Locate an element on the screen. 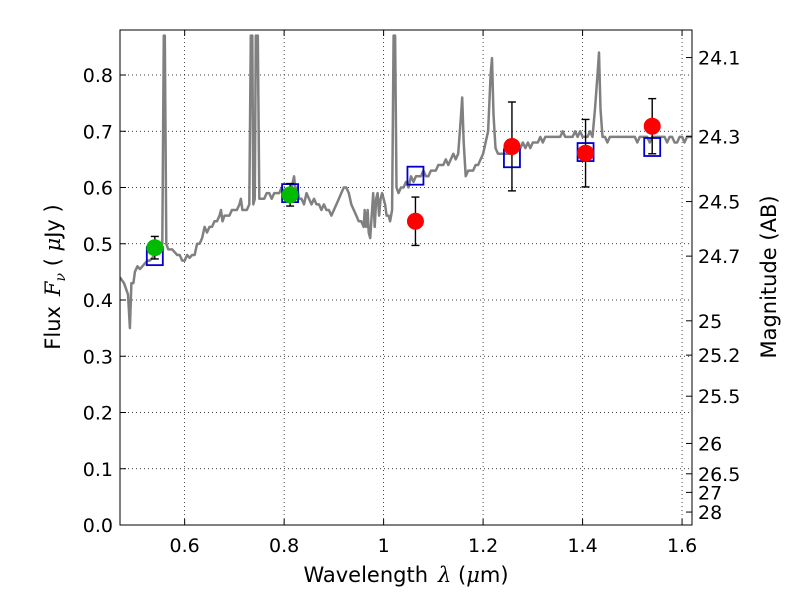 This screenshot has height=600, width=800. x-axis-label-unit-mu: μ is located at coordinates (473, 575).